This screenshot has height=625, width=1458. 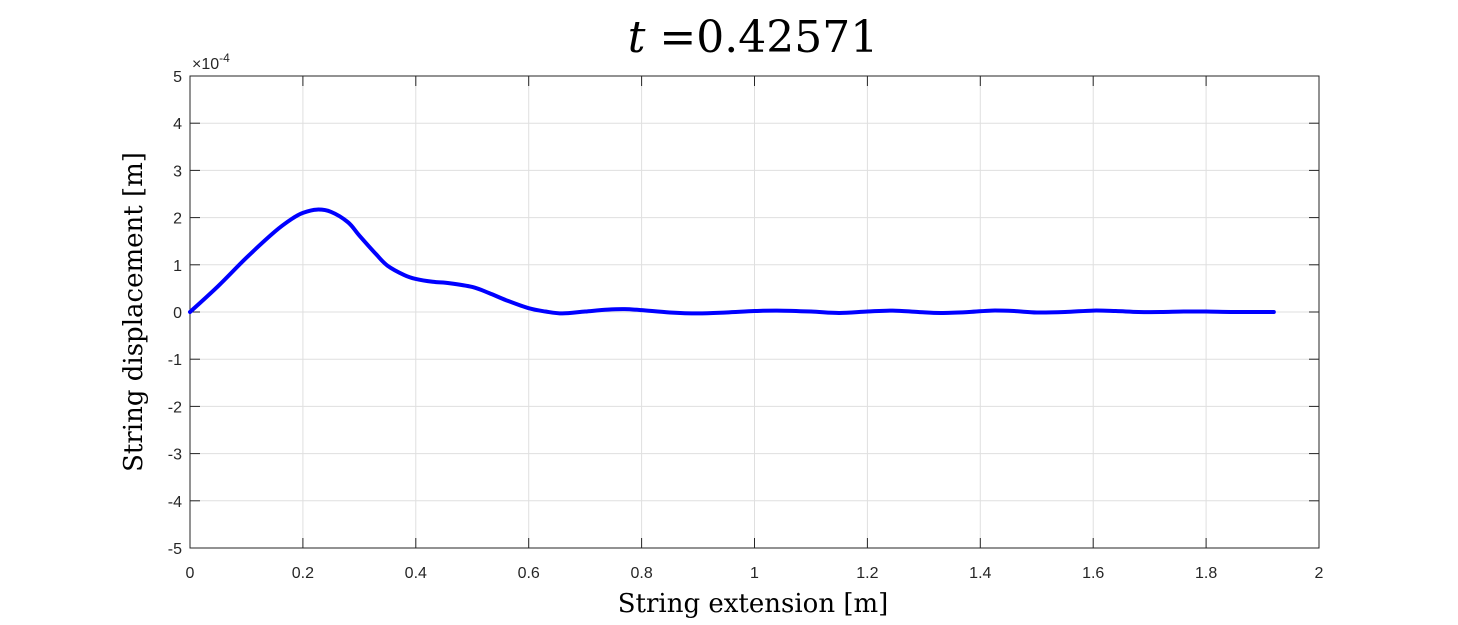 What do you see at coordinates (637, 37) in the screenshot?
I see `title-variable: t` at bounding box center [637, 37].